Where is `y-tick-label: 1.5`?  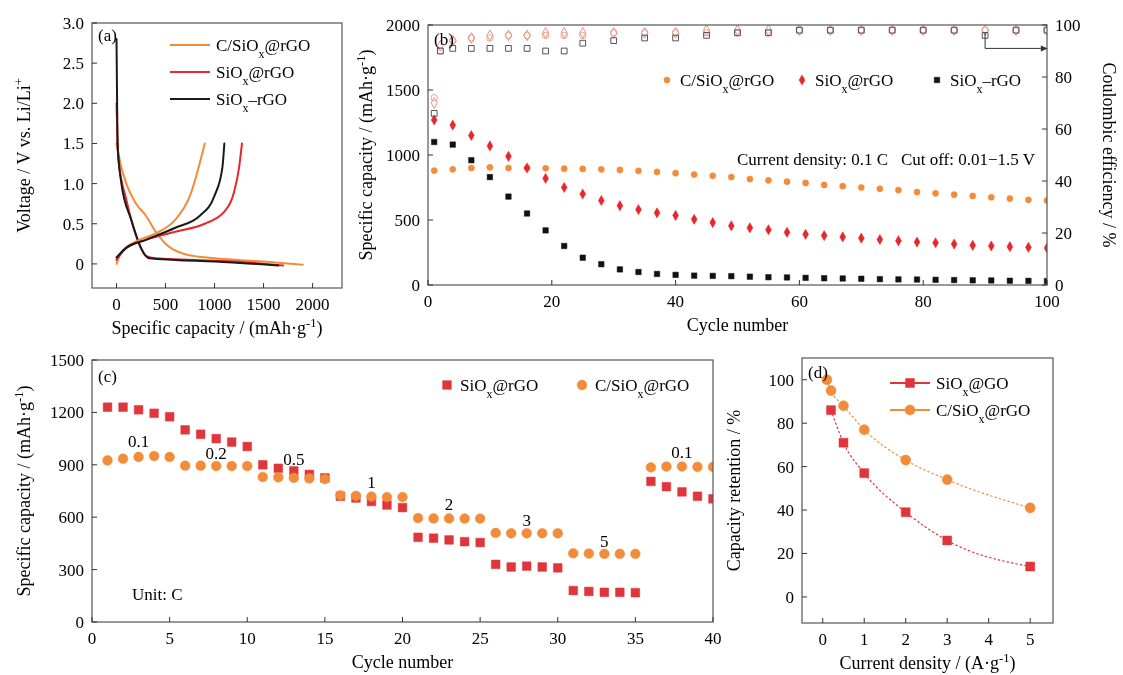
y-tick-label: 1.5 is located at coordinates (73, 144).